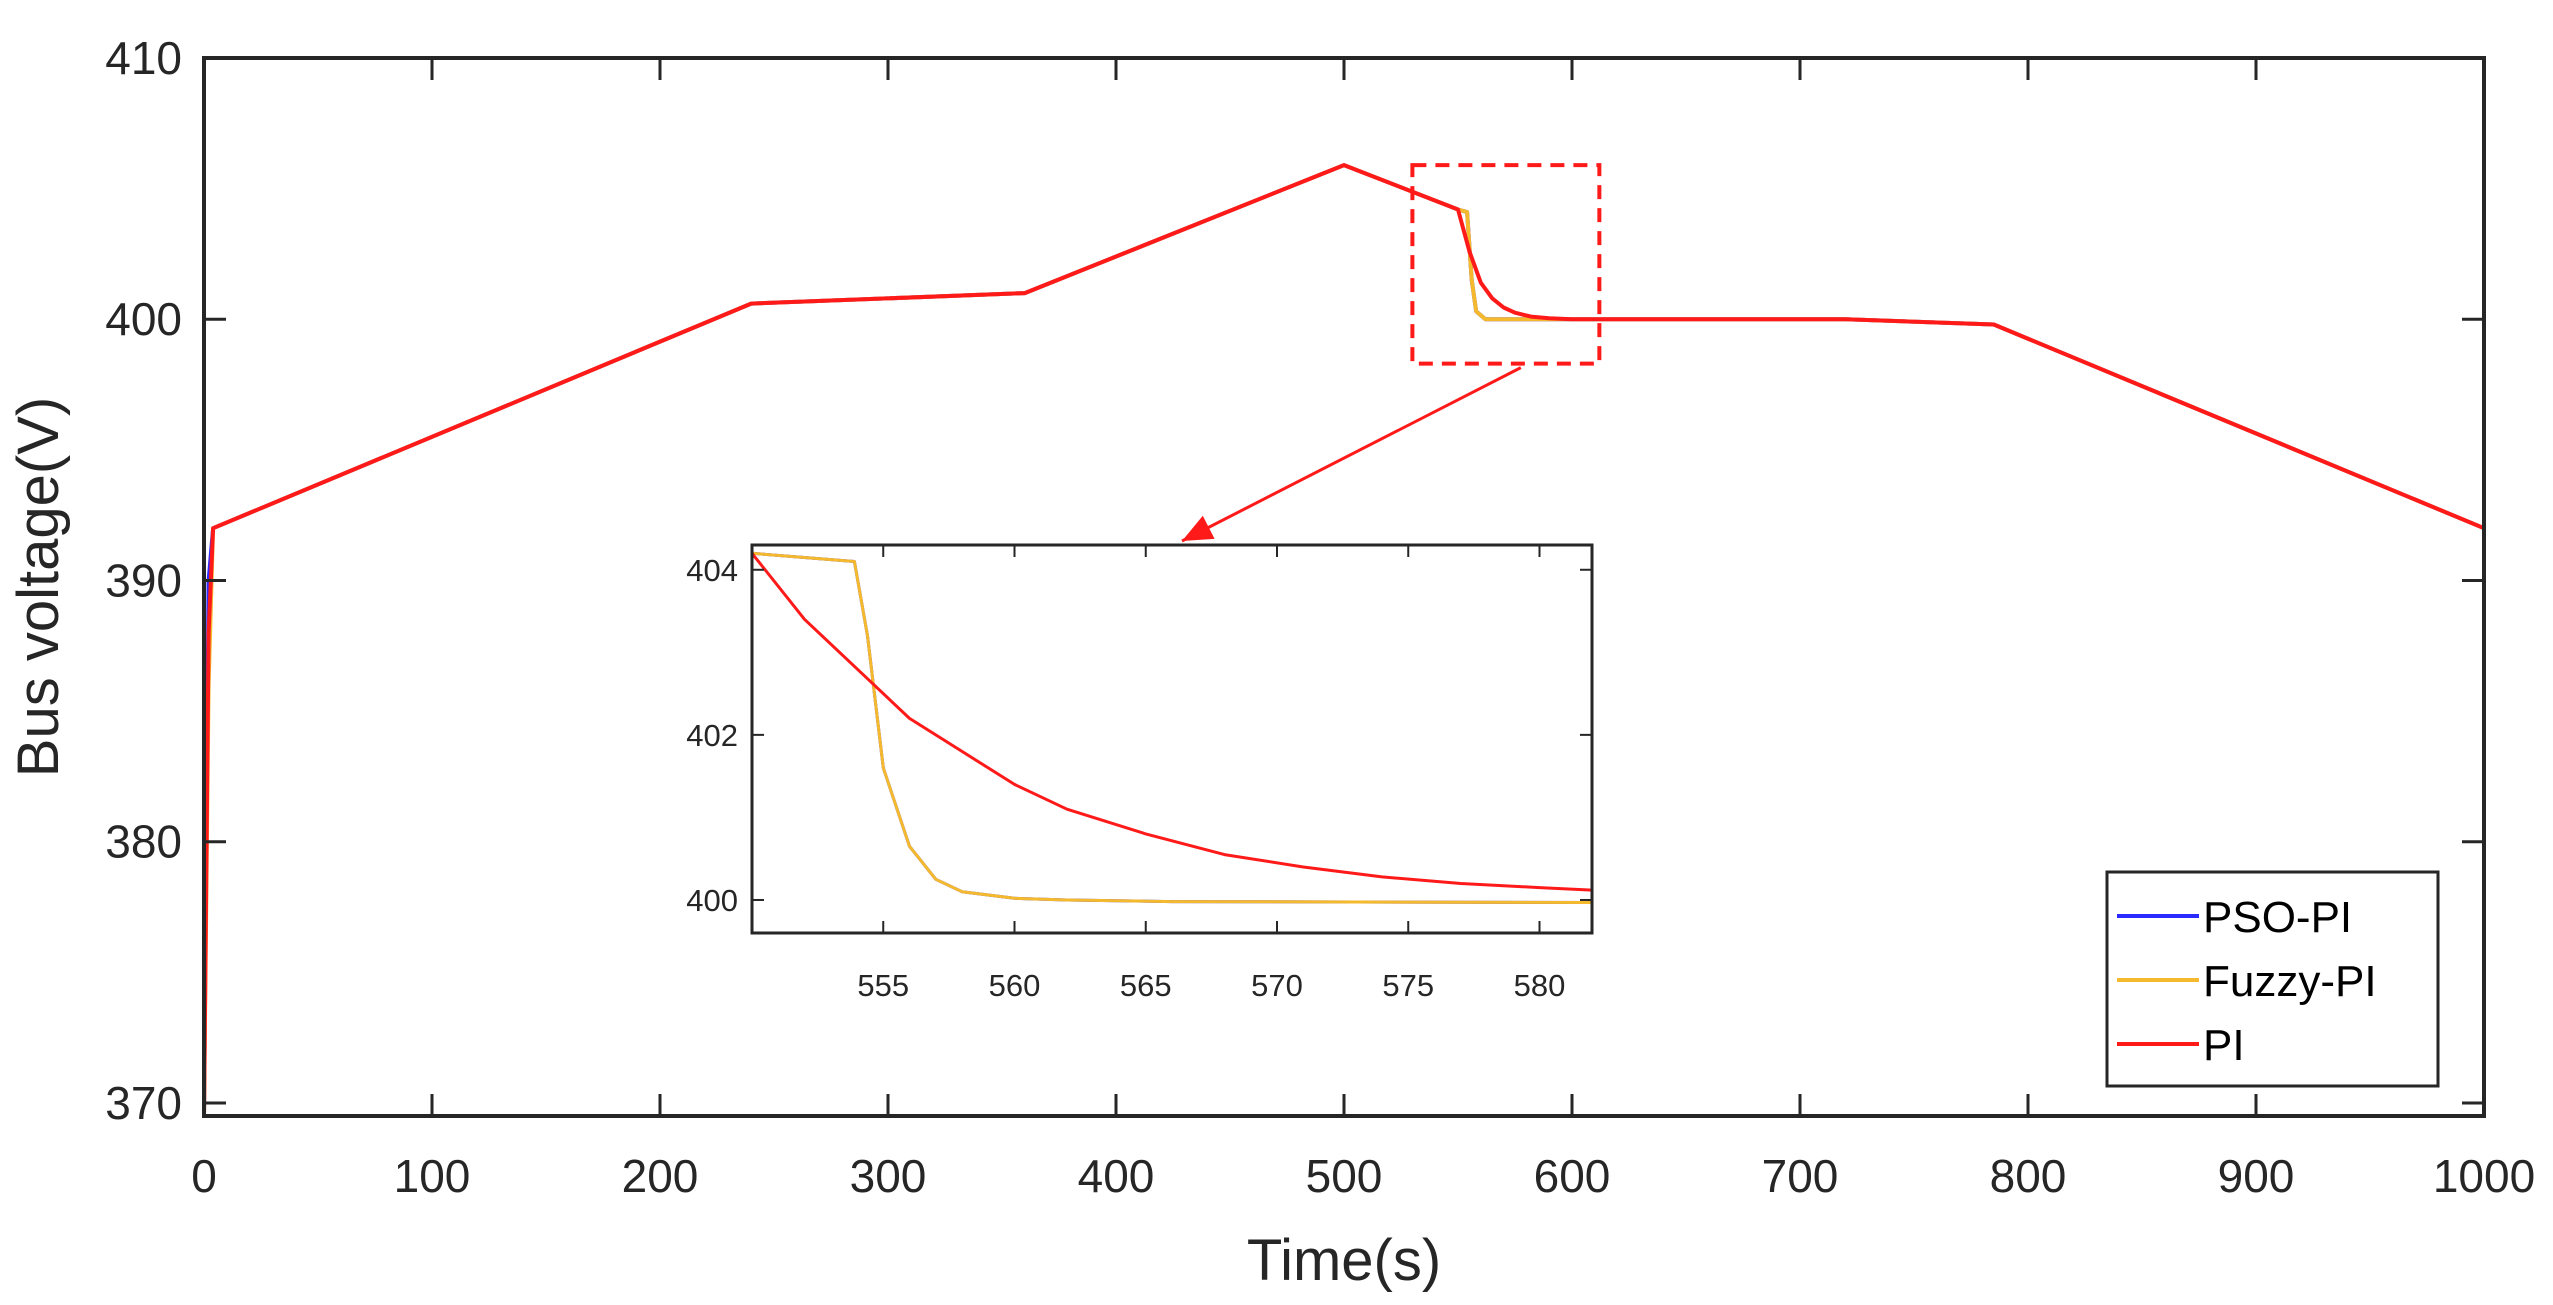 The width and height of the screenshot is (2553, 1305). Describe the element at coordinates (1344, 1176) in the screenshot. I see `x-tick-label: 500` at that location.